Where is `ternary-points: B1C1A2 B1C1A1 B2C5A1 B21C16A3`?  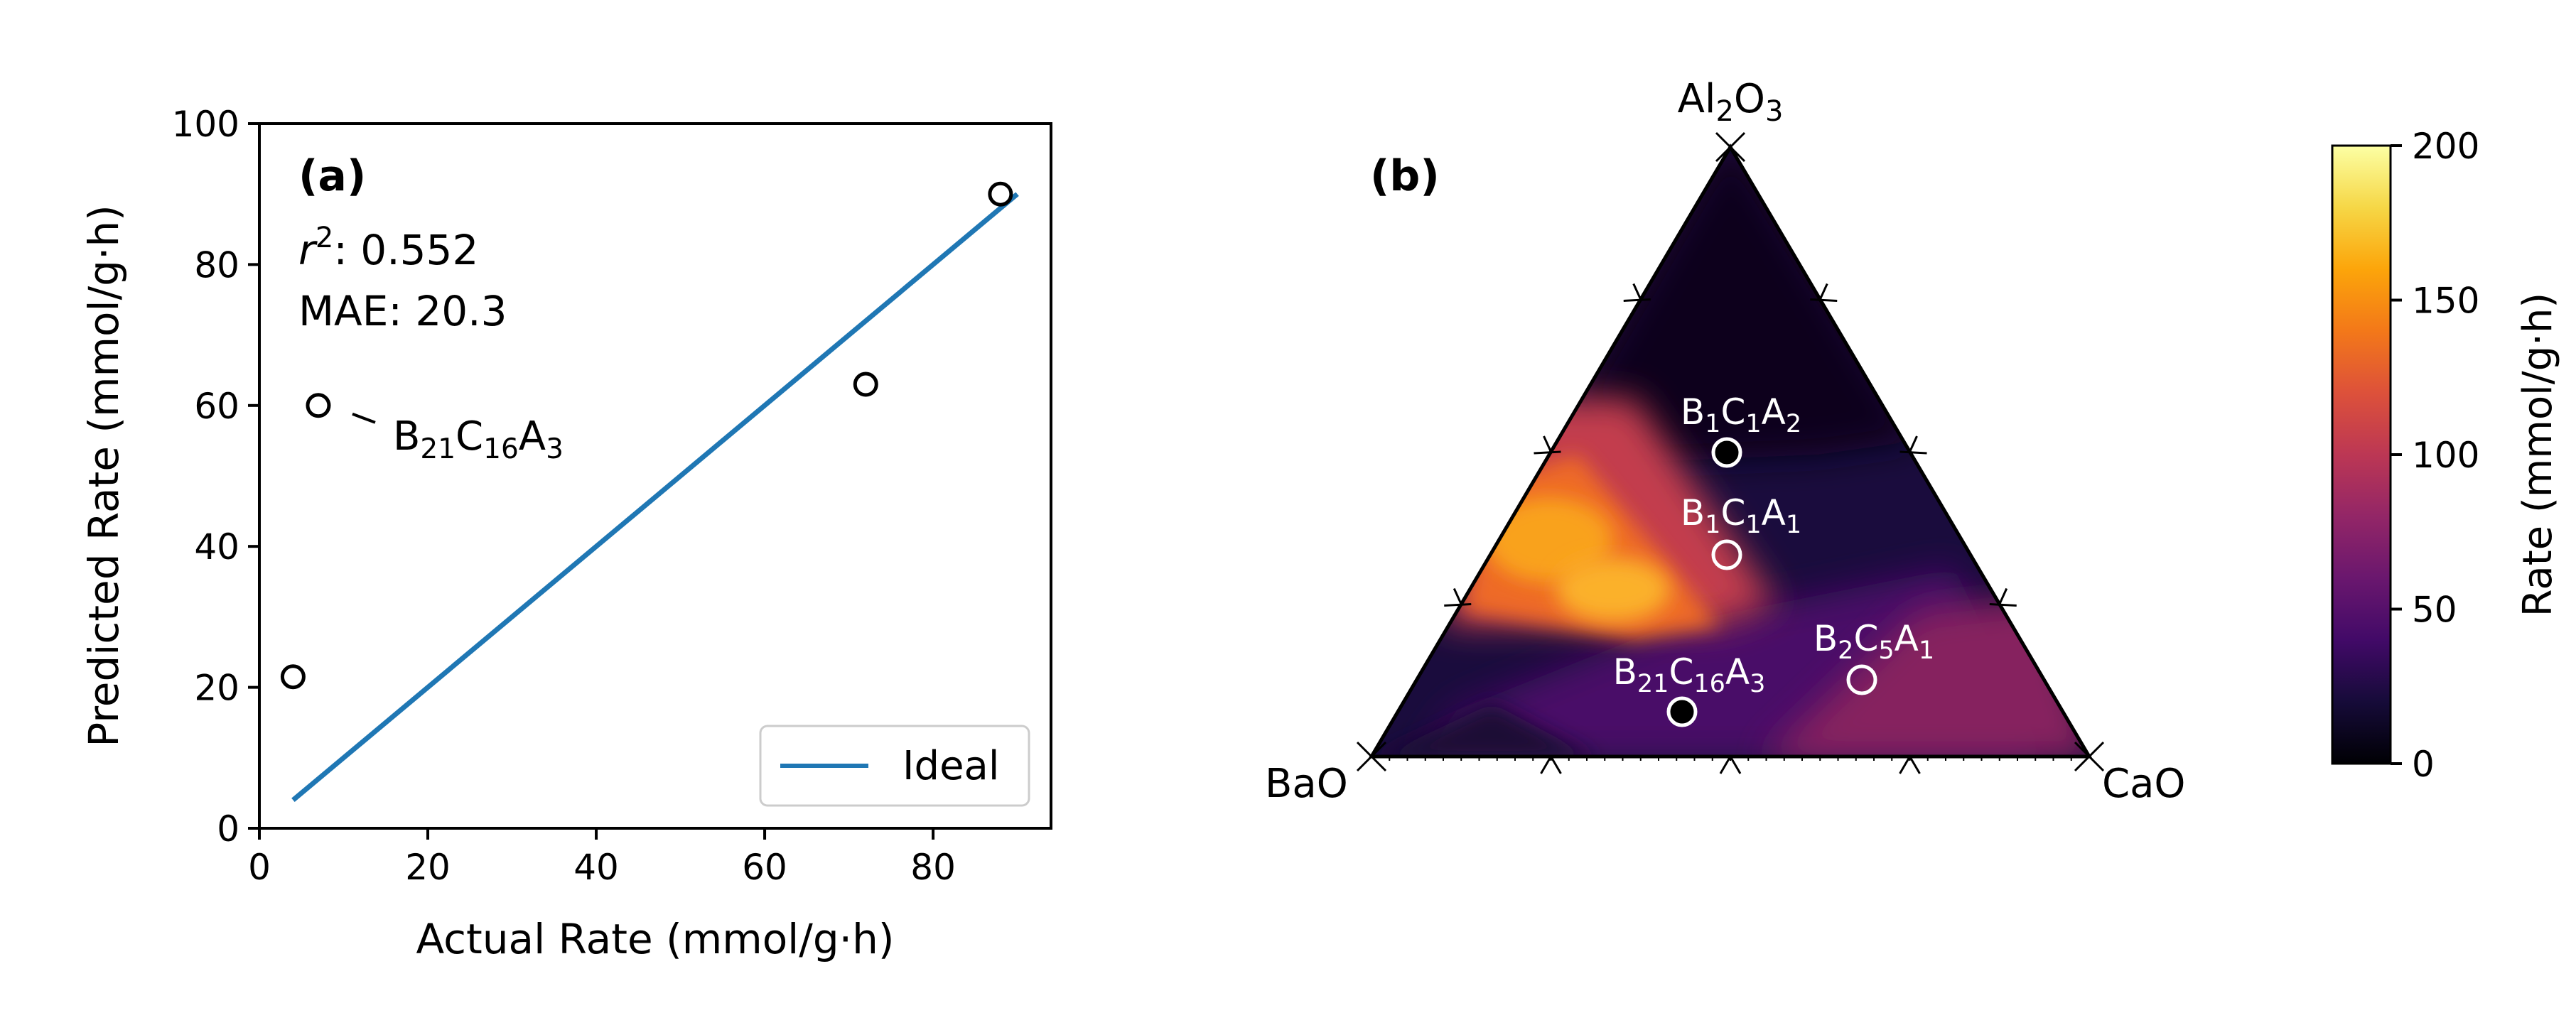
ternary-points: B1C1A2 B1C1A1 B2C5A1 B21C16A3 is located at coordinates (1774, 559).